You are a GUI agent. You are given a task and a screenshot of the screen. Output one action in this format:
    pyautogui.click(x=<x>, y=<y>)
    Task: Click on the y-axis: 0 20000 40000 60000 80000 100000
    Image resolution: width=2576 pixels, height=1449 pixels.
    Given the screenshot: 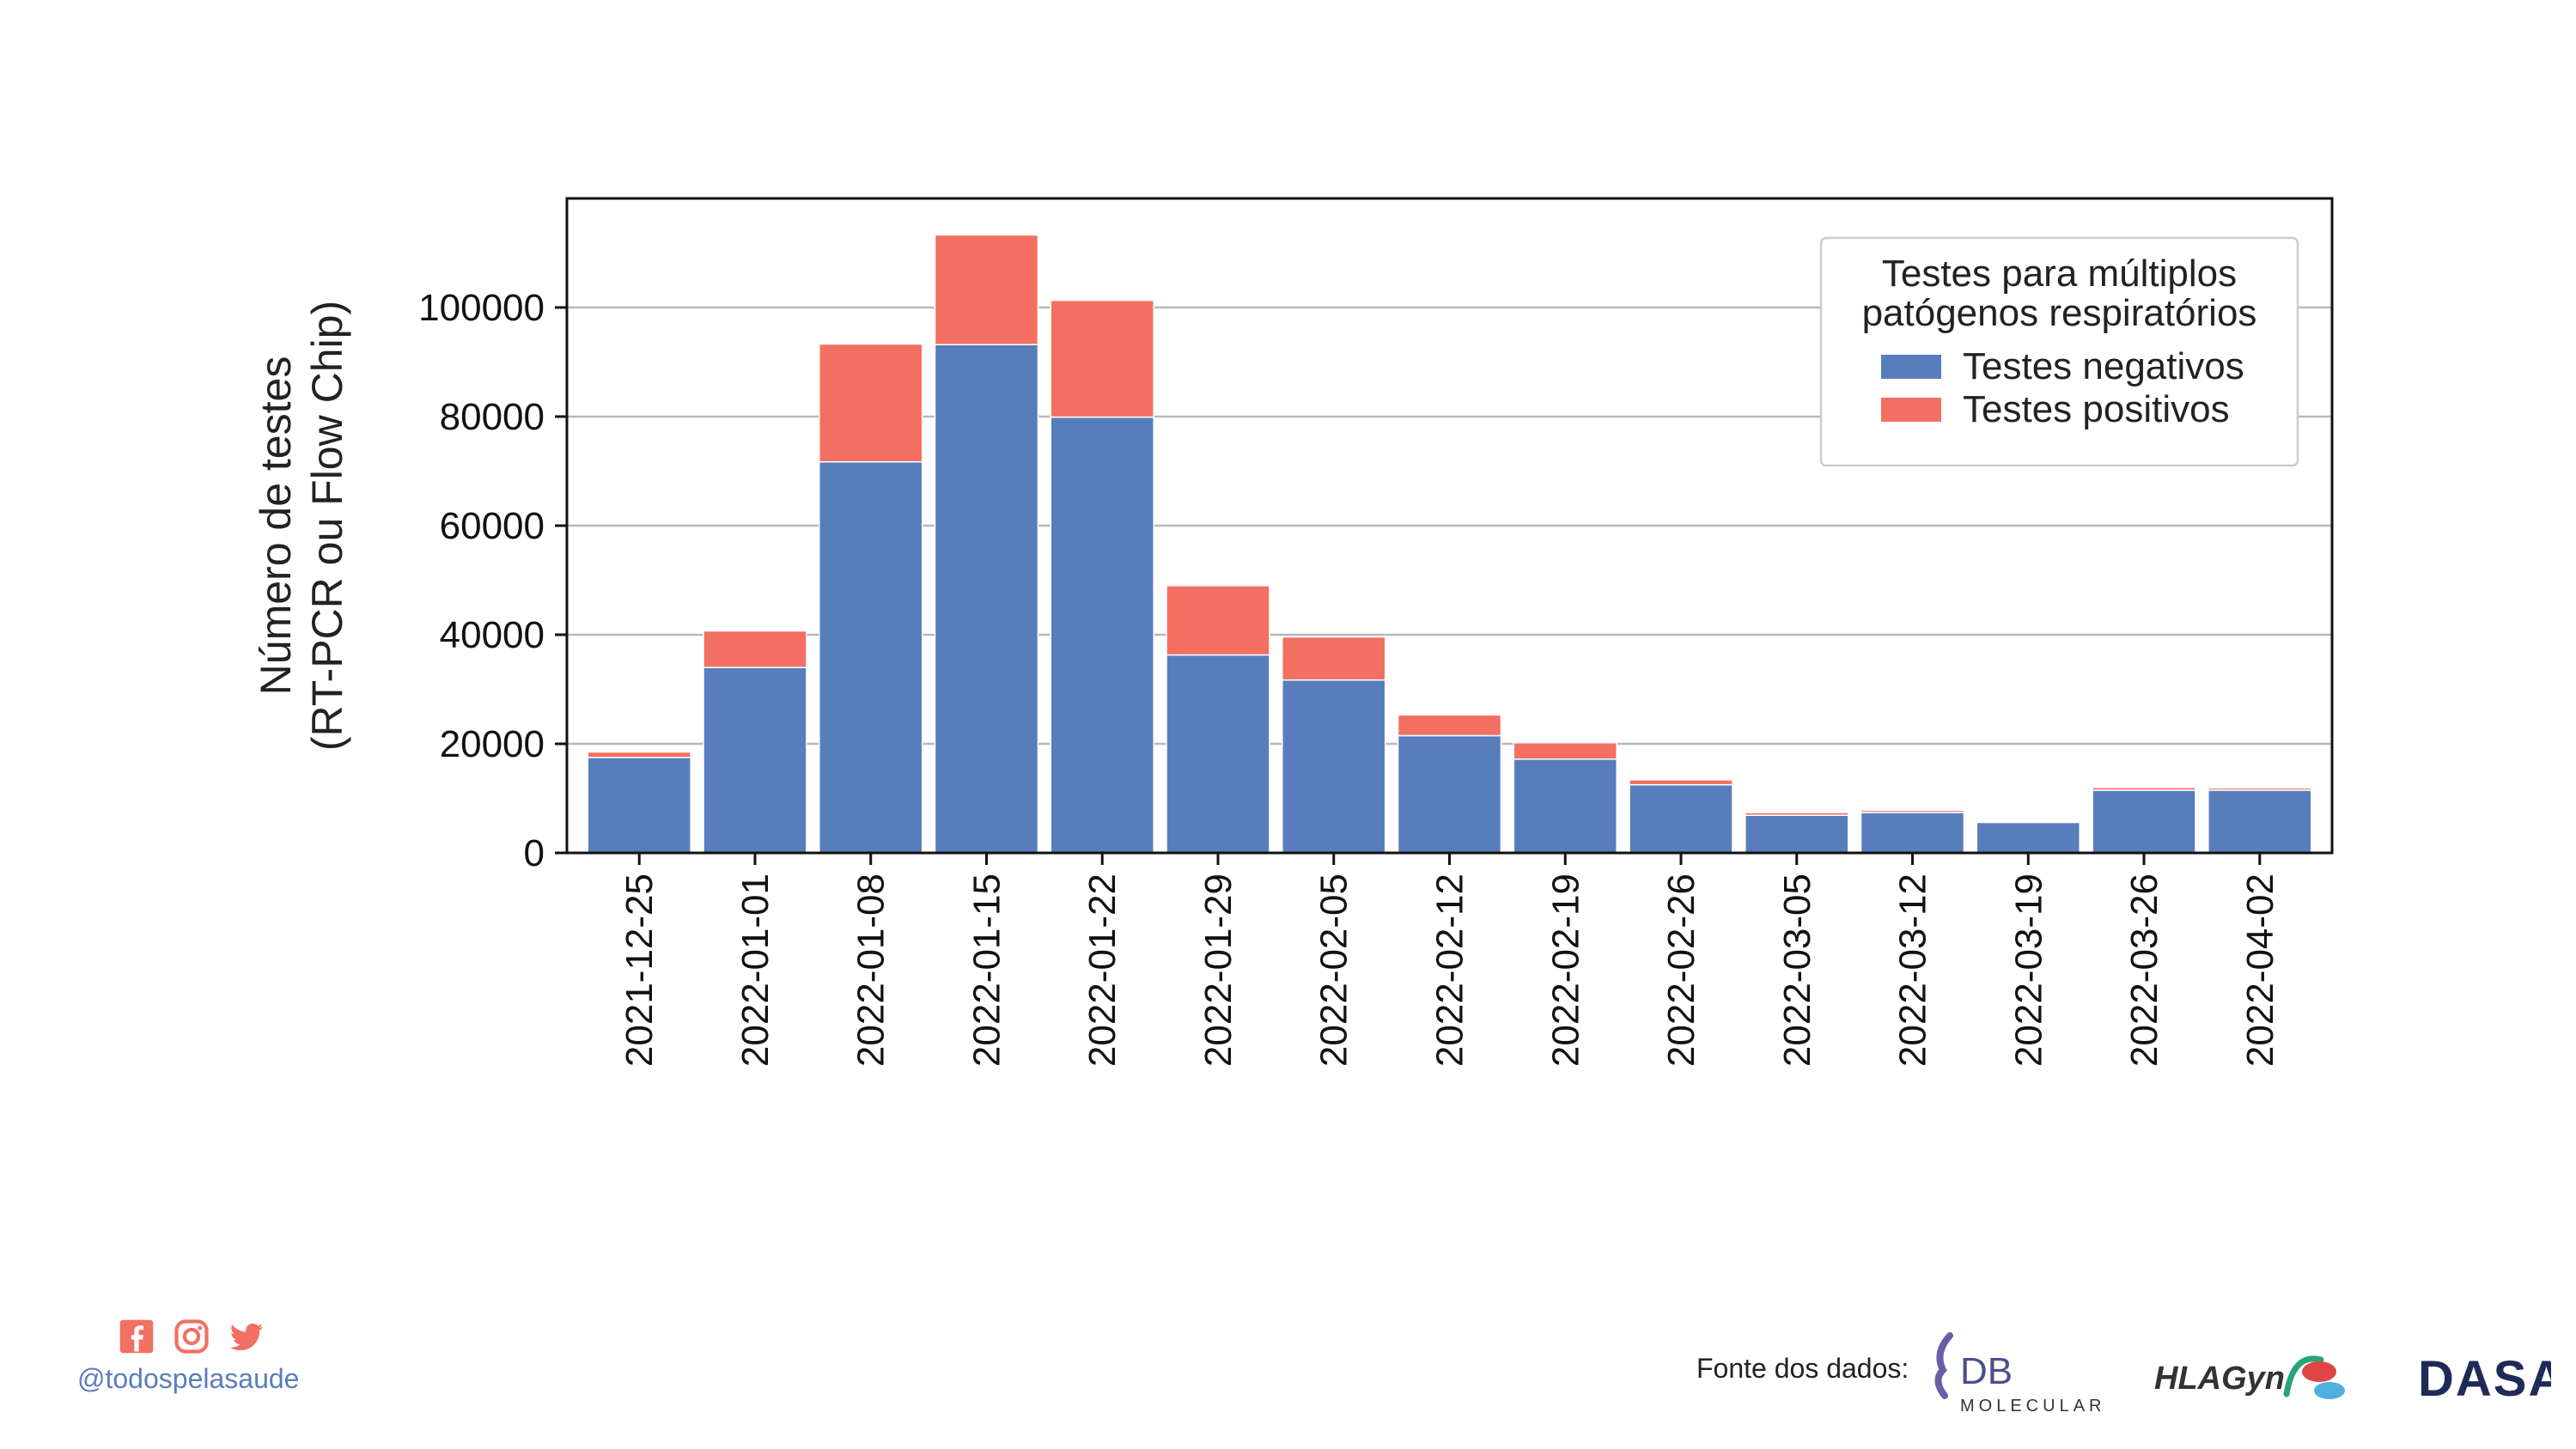 What is the action you would take?
    pyautogui.click(x=492, y=580)
    